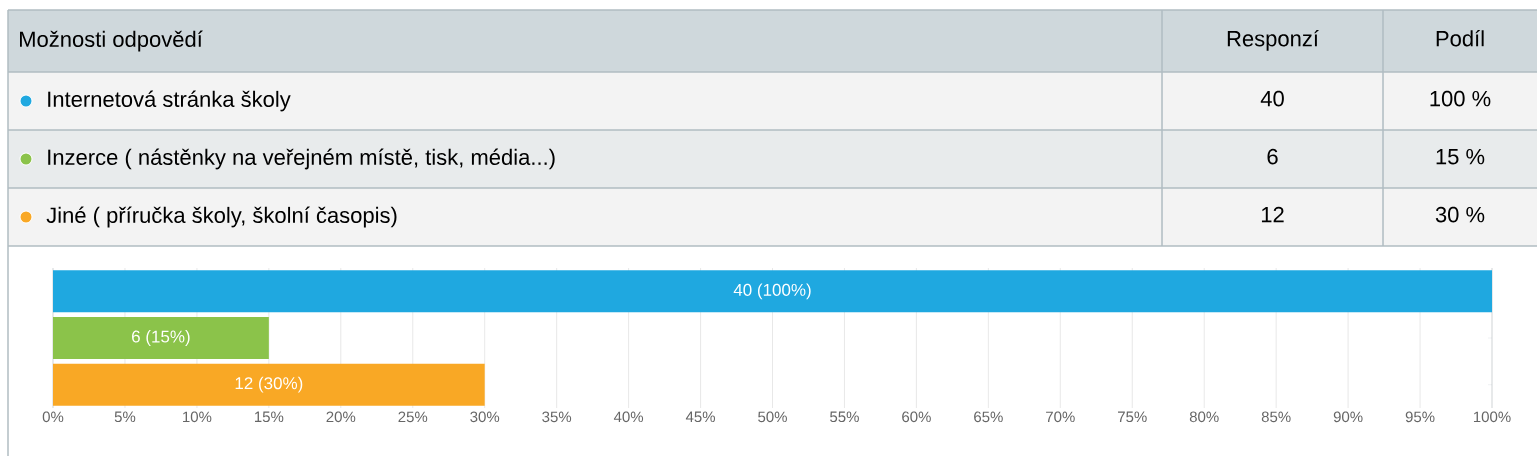 Image resolution: width=1537 pixels, height=456 pixels. I want to click on x-tick-label: 15%, so click(269, 417).